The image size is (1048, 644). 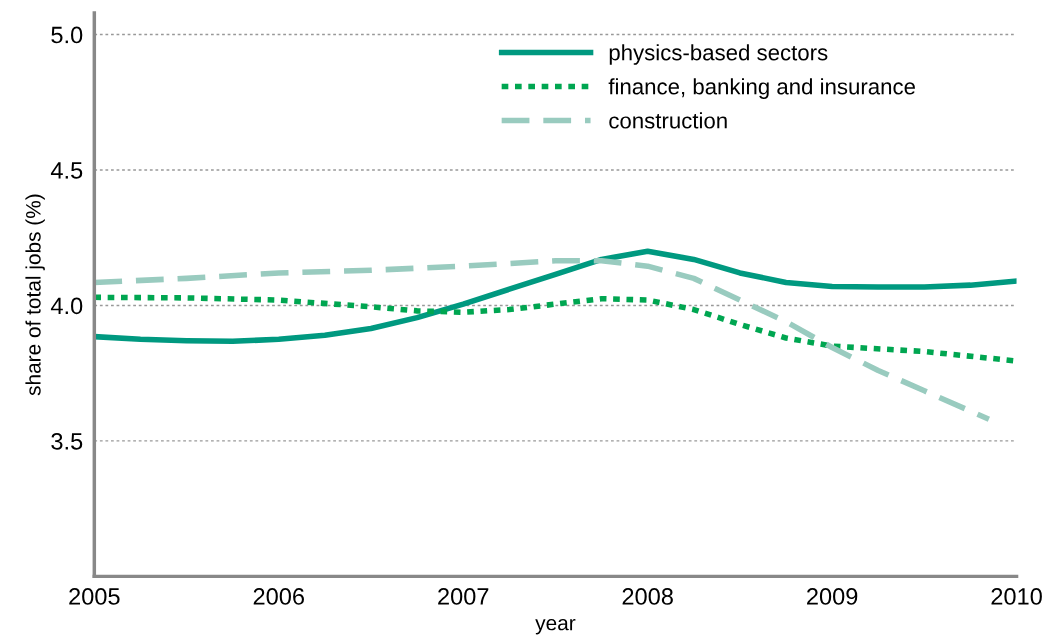 What do you see at coordinates (647, 596) in the screenshot?
I see `x-tick-label: 2008` at bounding box center [647, 596].